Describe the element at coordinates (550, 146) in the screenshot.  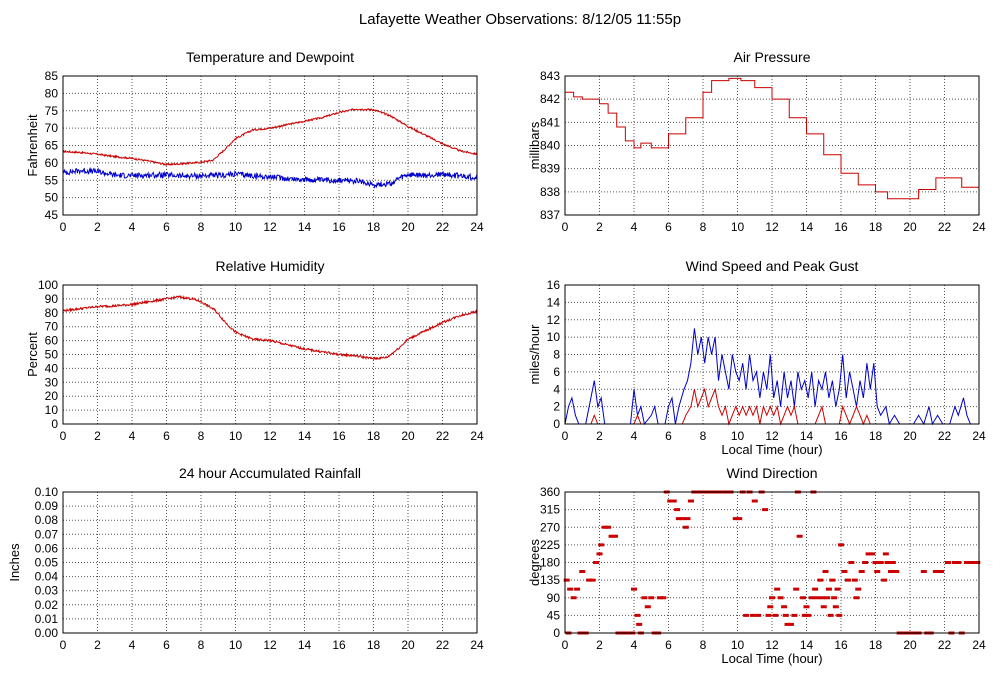
I see `y-tick-label: 840` at that location.